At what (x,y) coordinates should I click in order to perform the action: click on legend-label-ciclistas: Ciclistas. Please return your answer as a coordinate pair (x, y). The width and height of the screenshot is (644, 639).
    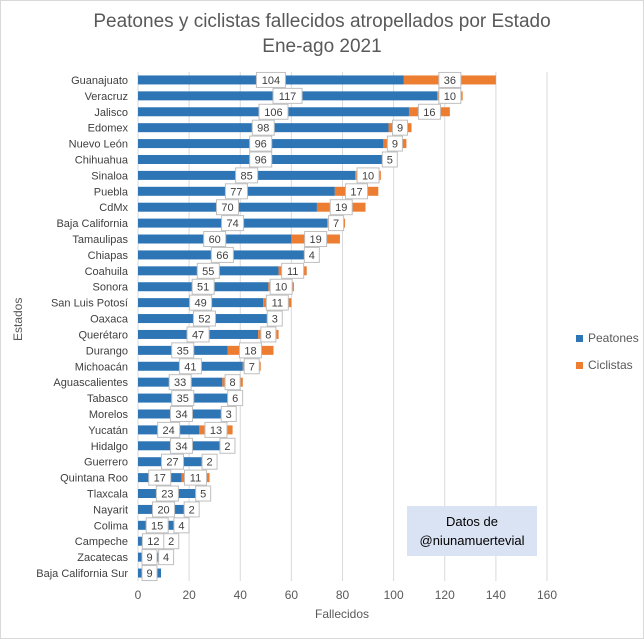
    Looking at the image, I should click on (610, 365).